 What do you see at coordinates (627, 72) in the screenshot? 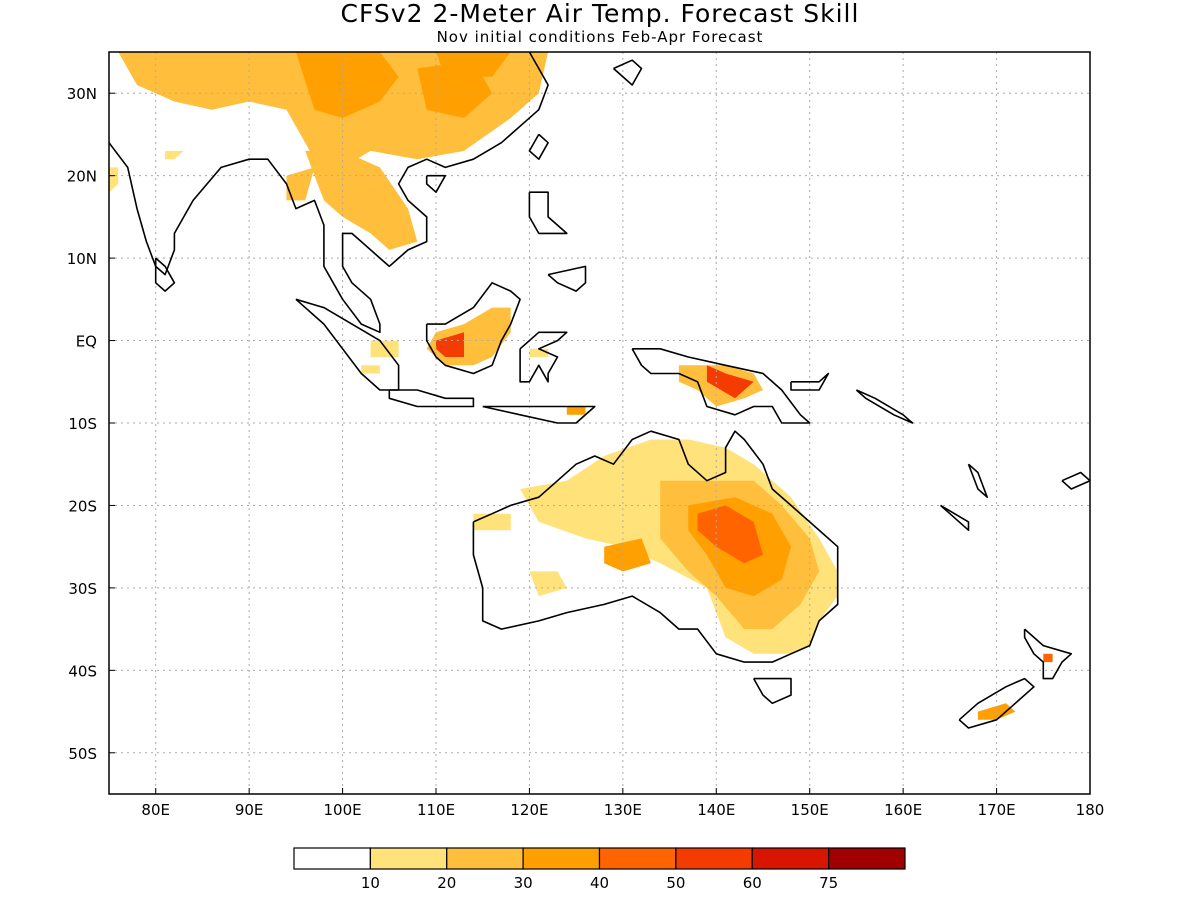
I see `coastline-japan-south` at bounding box center [627, 72].